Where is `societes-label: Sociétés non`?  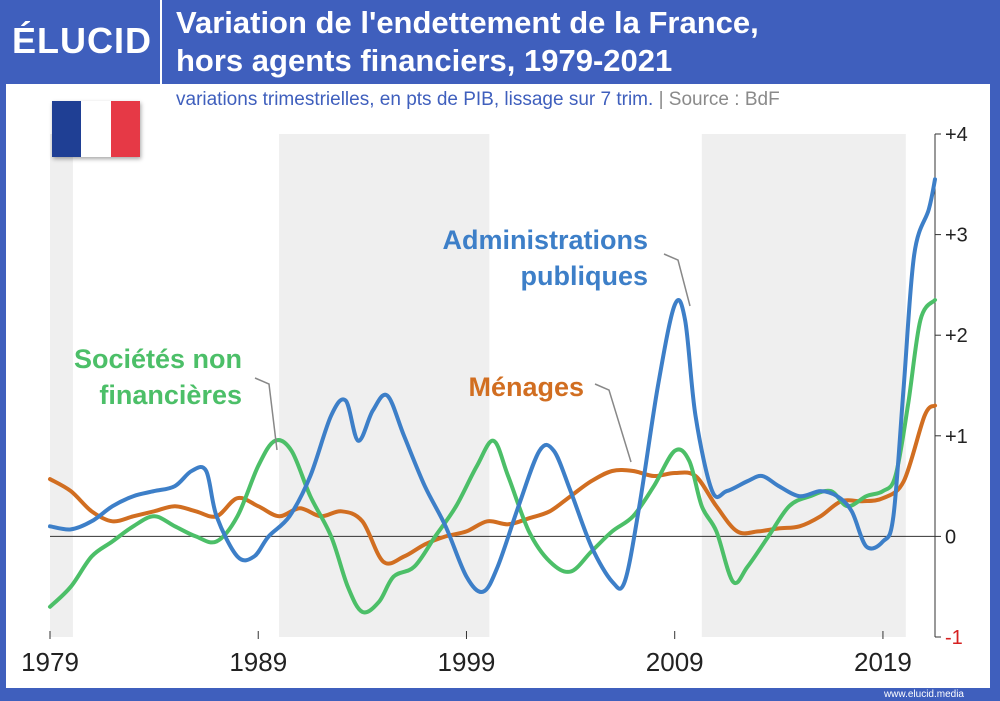
societes-label: Sociétés non is located at coordinates (158, 359).